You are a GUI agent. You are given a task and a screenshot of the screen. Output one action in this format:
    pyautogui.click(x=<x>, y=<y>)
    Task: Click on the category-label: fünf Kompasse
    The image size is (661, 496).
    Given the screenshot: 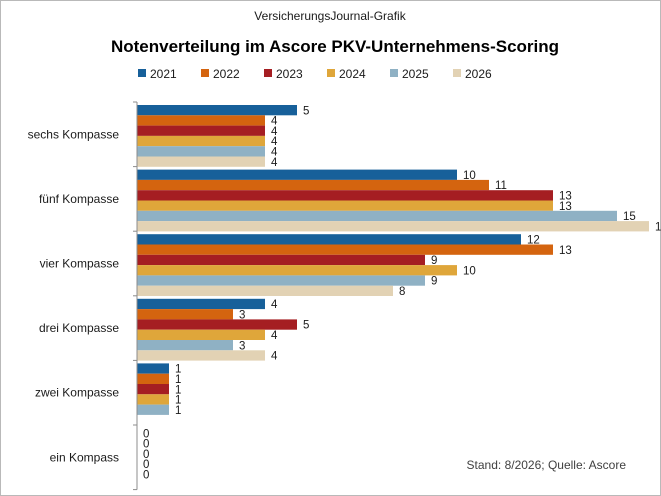 What is the action you would take?
    pyautogui.click(x=79, y=199)
    